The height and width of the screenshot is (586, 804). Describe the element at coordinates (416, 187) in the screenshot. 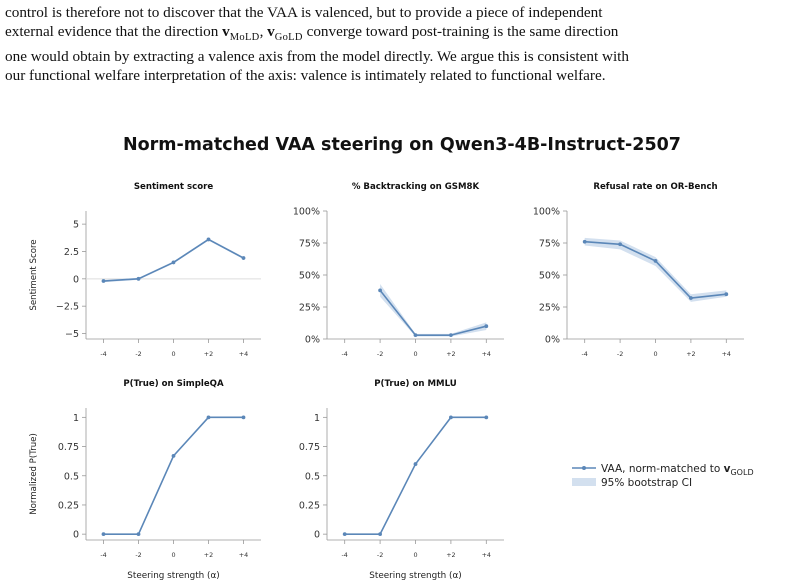

I see `panel-title: % Backtracking on GSM8K` at that location.